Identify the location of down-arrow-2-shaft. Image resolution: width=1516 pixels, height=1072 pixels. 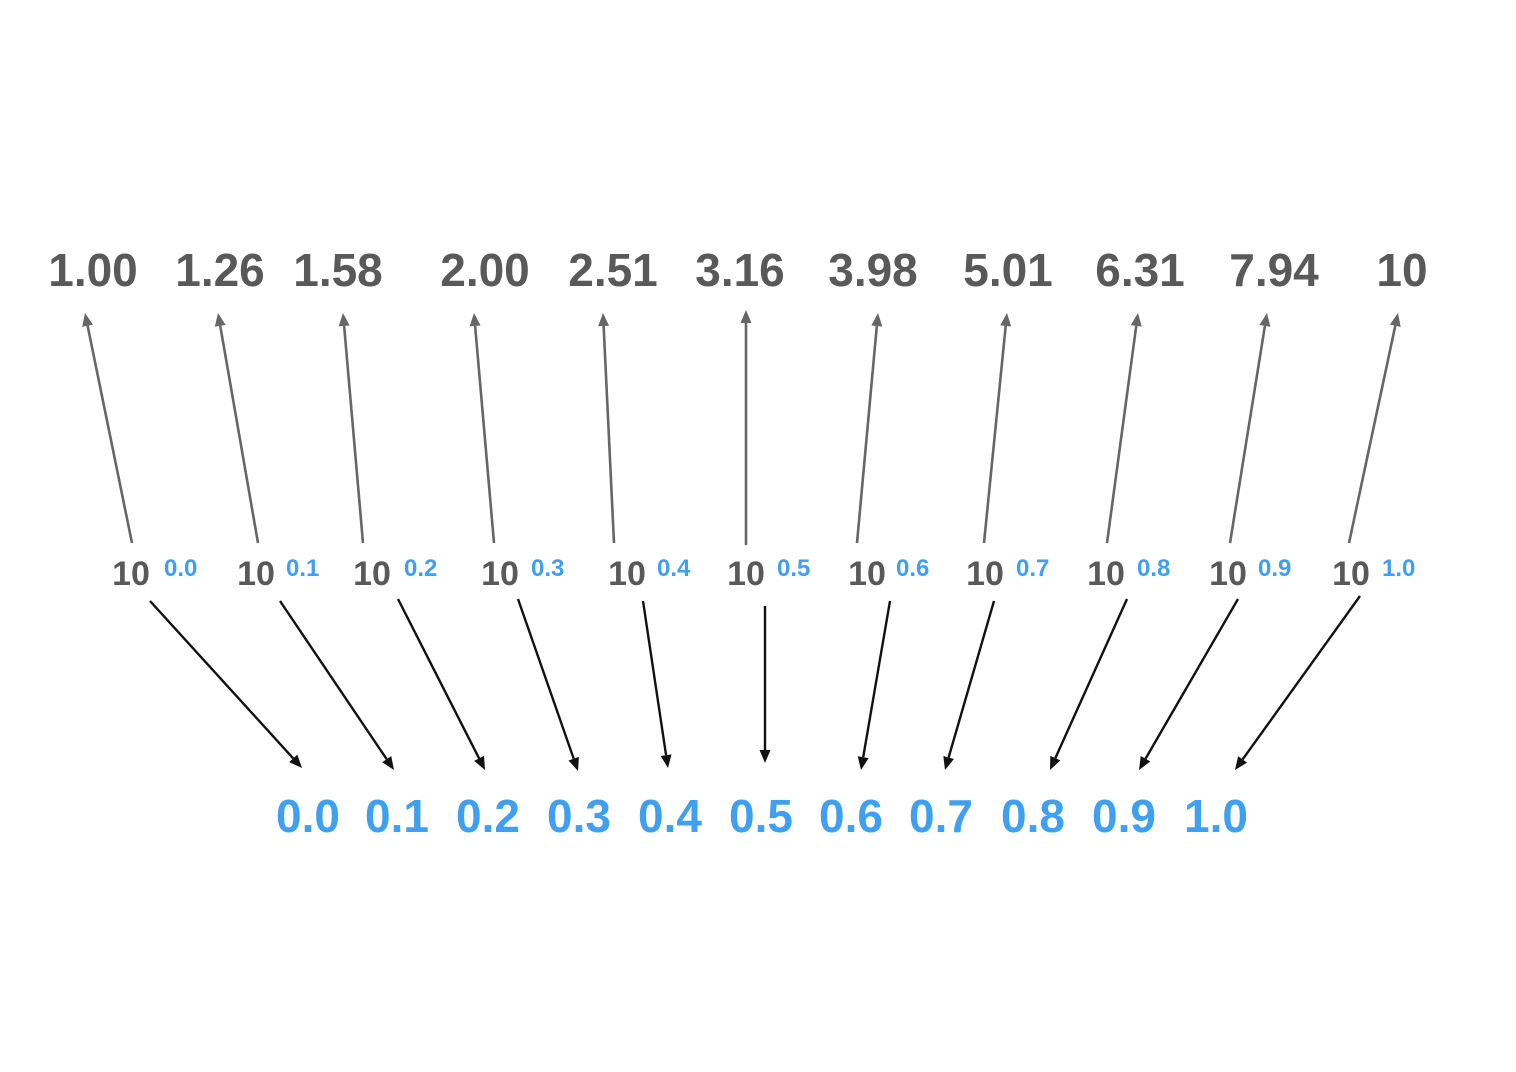
(438, 678).